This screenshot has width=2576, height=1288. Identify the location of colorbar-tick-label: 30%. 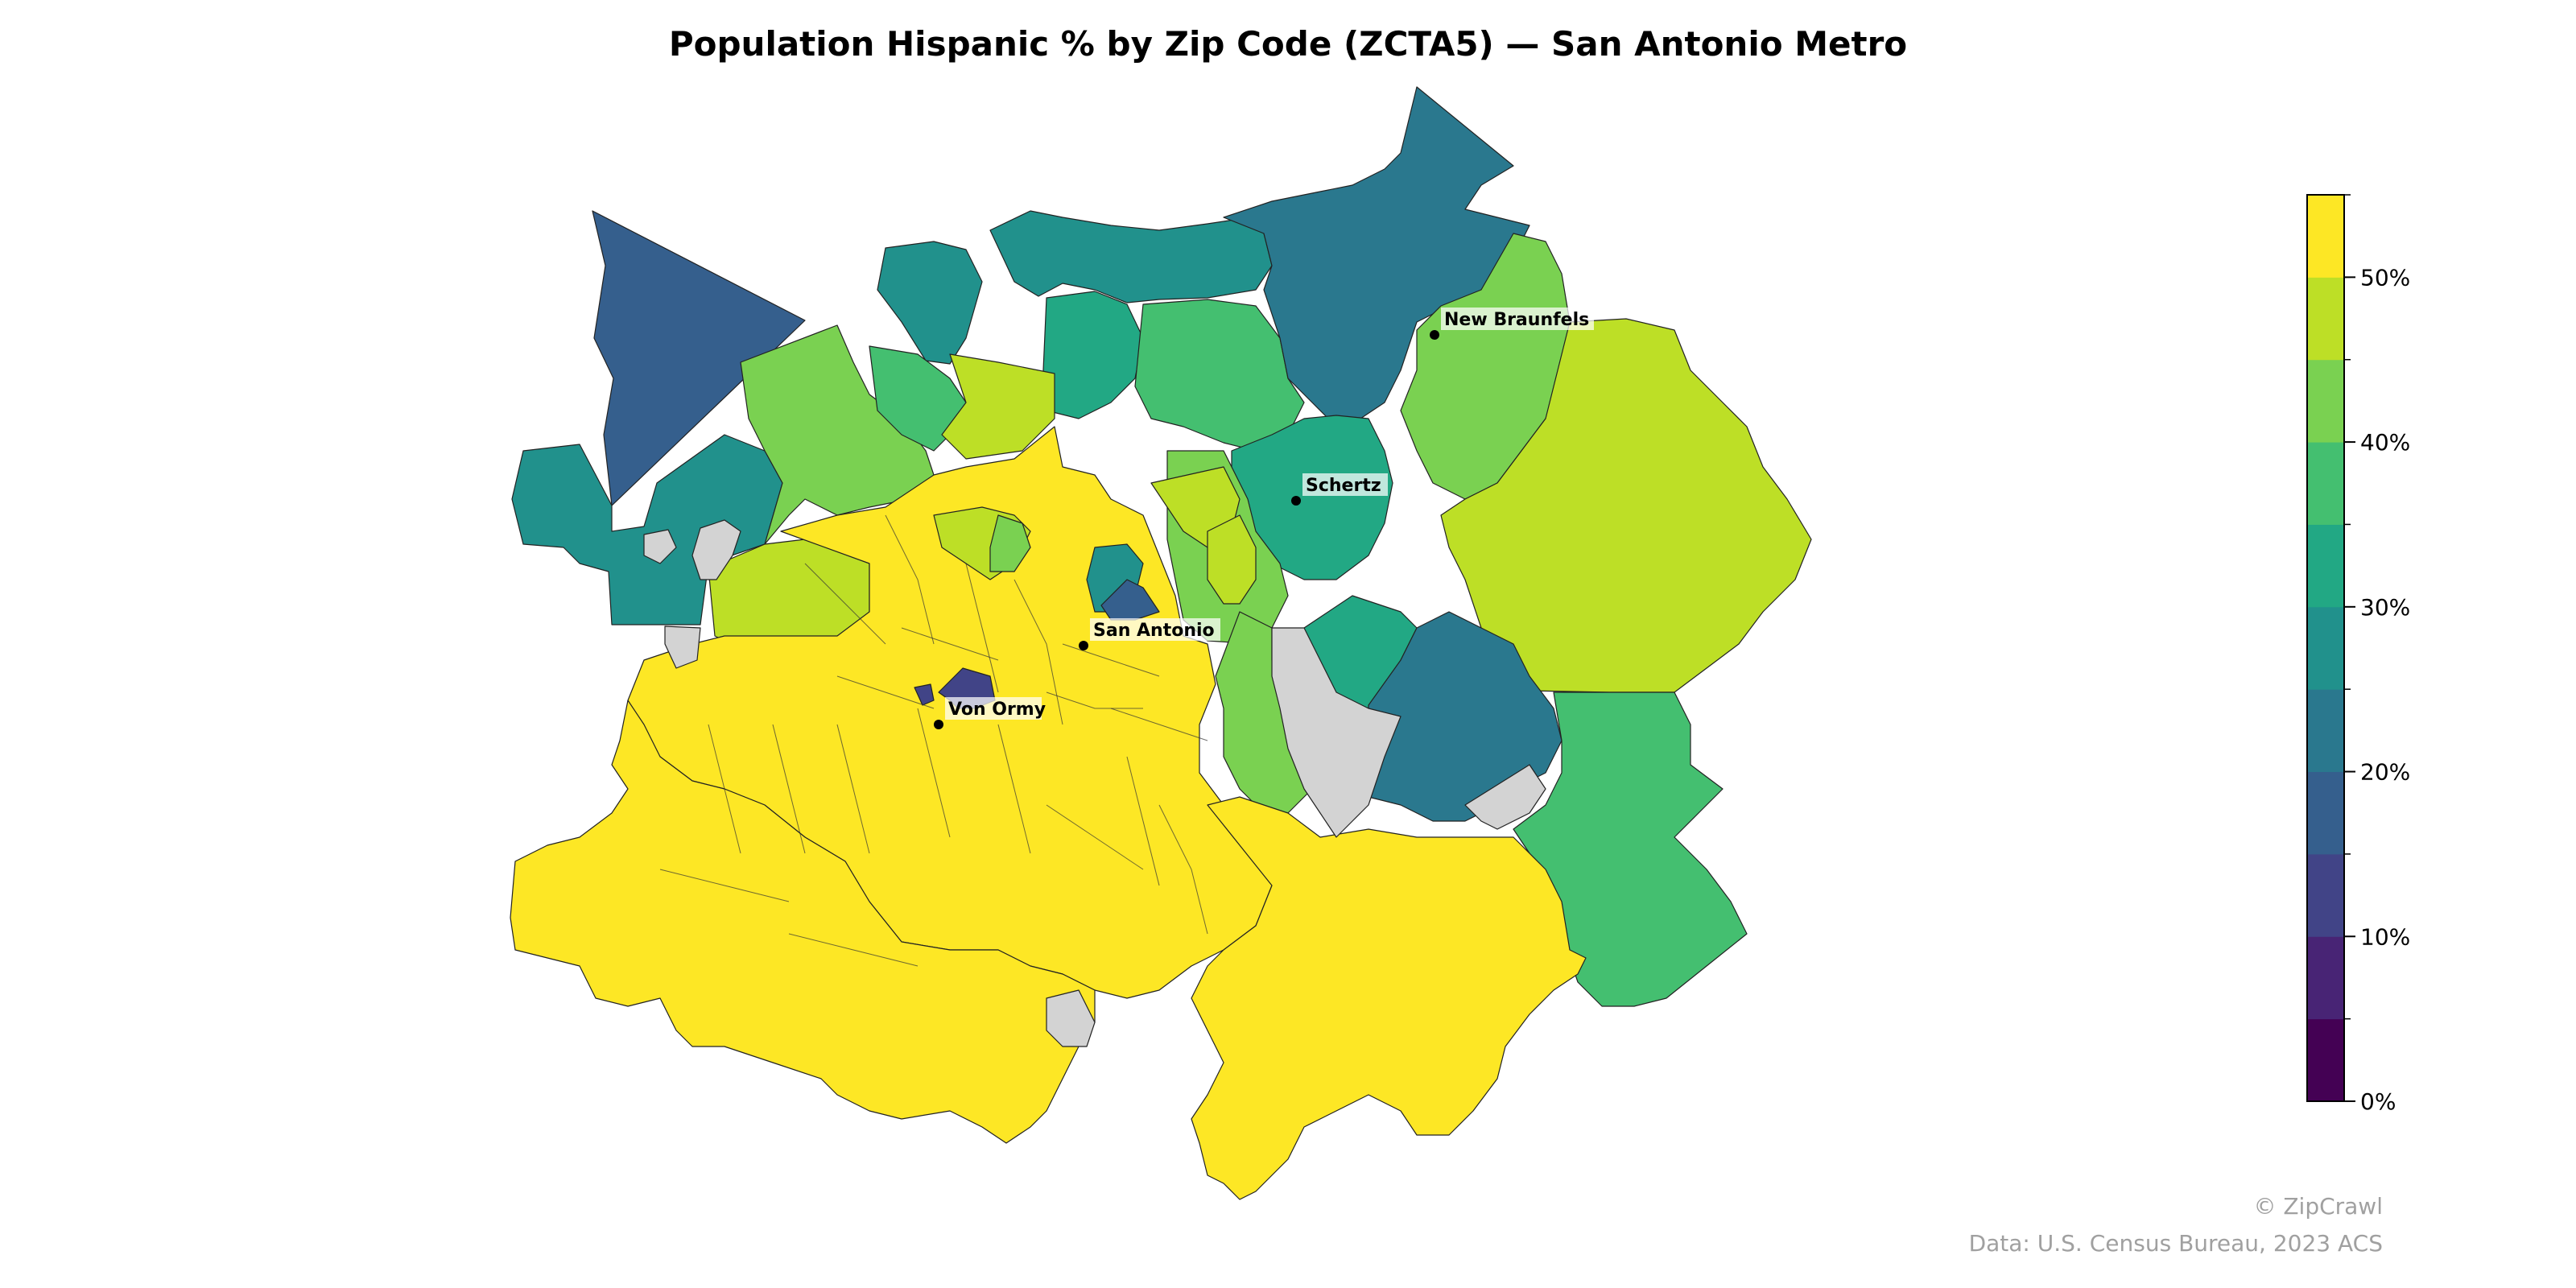
(2385, 607).